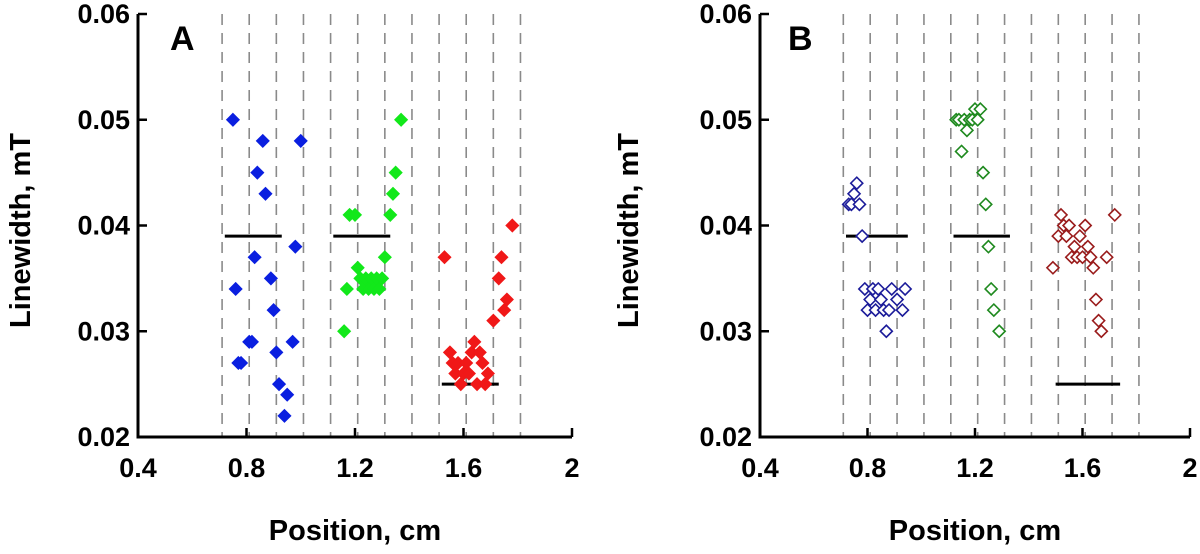  What do you see at coordinates (182, 39) in the screenshot?
I see `panel-label: A` at bounding box center [182, 39].